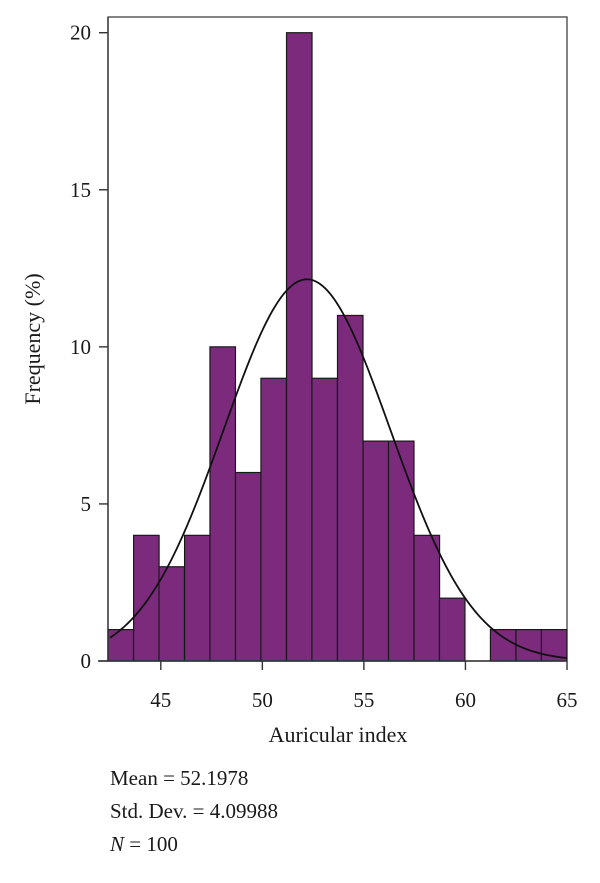 The image size is (600, 883). What do you see at coordinates (32, 338) in the screenshot?
I see `y-axis-label: Frequency (%)` at bounding box center [32, 338].